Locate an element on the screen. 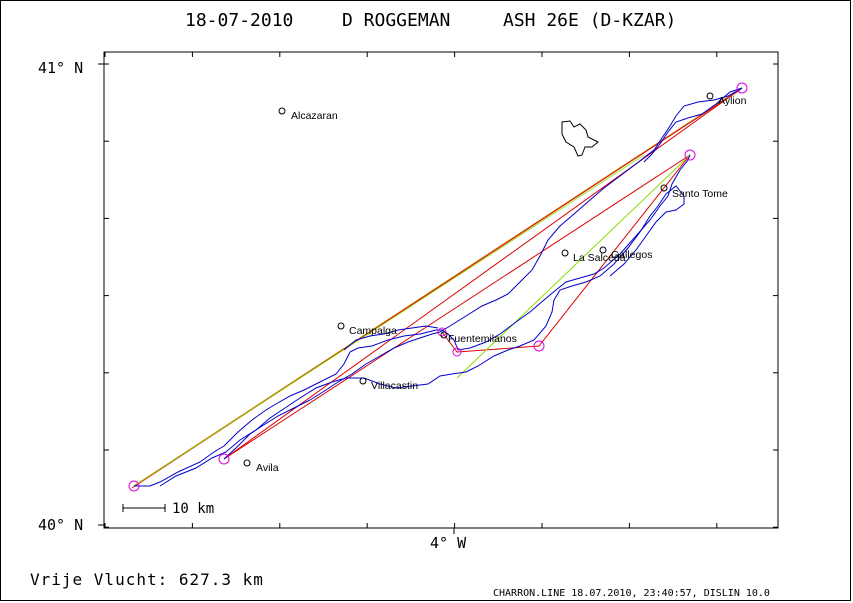  marker-villacastin is located at coordinates (363, 381).